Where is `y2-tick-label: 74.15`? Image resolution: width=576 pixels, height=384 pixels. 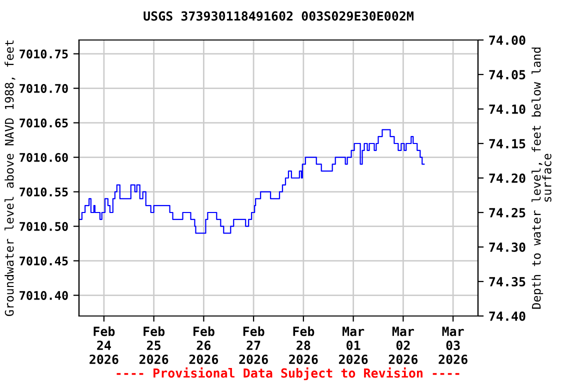
y2-tick-label: 74.15 is located at coordinates (507, 143).